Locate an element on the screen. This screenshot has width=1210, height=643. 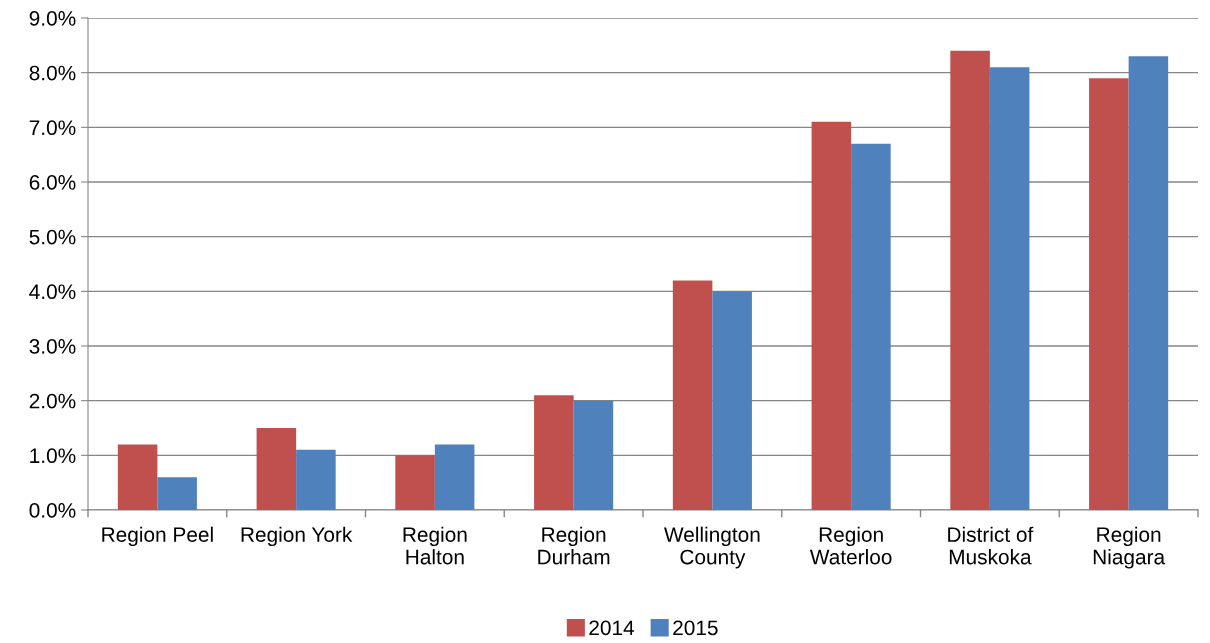
y-tick-label: 7.0% is located at coordinates (52, 128).